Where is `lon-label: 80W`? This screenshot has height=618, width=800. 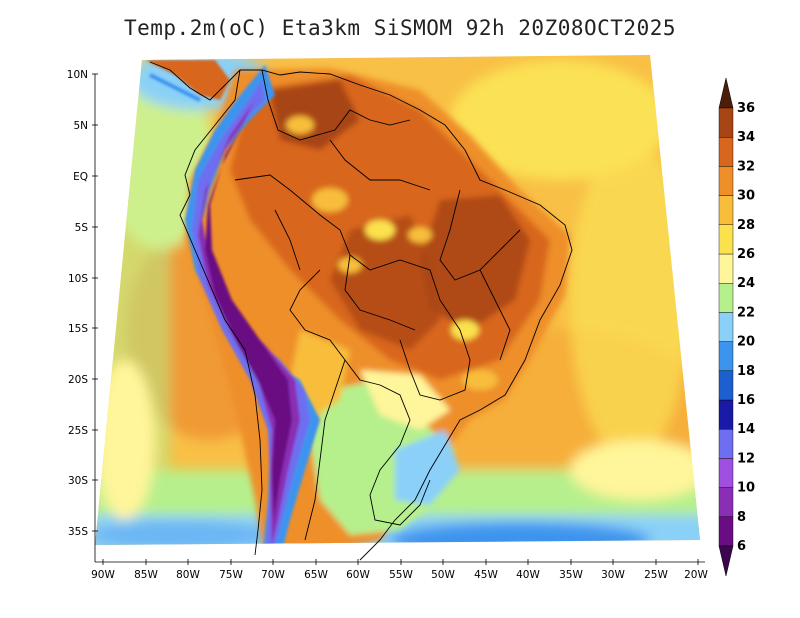 lon-label: 80W is located at coordinates (188, 575).